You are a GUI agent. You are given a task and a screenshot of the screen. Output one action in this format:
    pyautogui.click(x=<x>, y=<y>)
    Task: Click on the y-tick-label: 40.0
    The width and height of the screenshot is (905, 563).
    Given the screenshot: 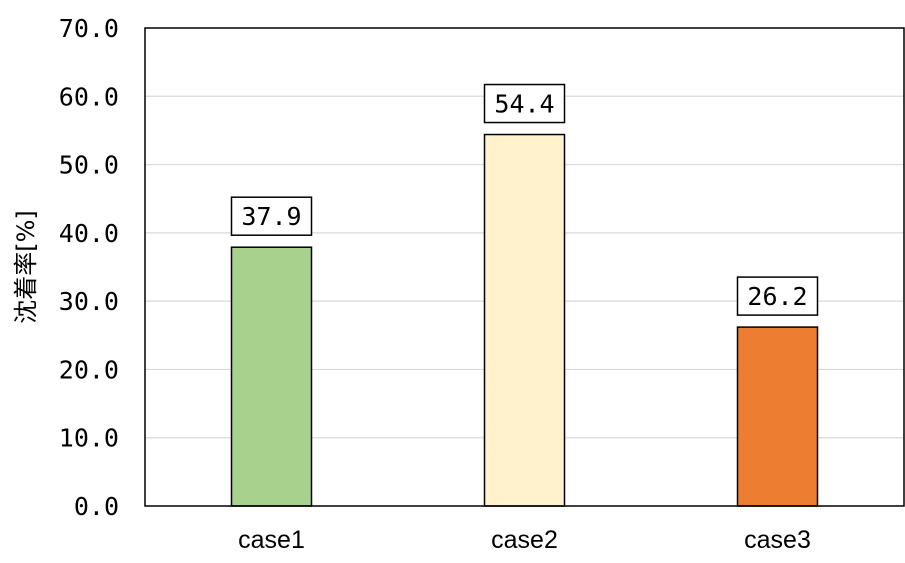 What is the action you would take?
    pyautogui.click(x=89, y=233)
    